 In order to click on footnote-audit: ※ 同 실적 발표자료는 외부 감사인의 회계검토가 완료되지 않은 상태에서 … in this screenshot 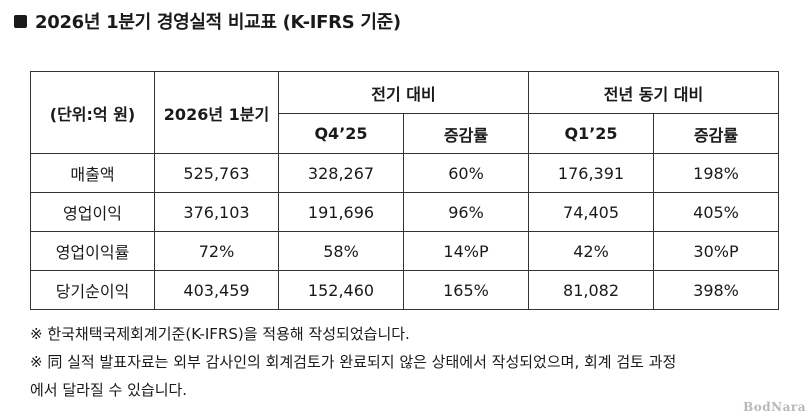, I will do `click(353, 362)`.